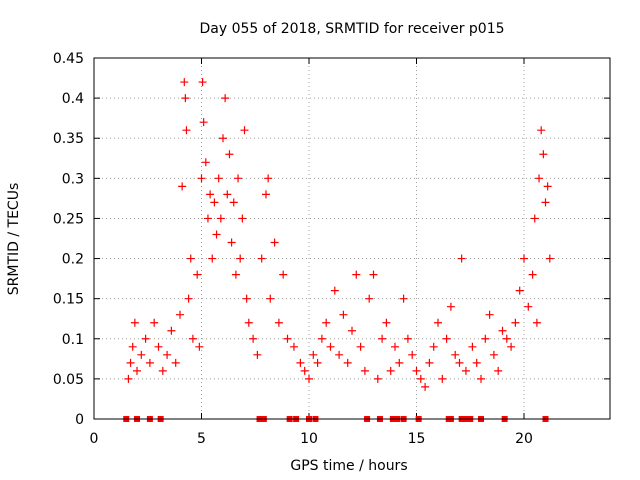 This screenshot has height=480, width=640. What do you see at coordinates (14, 239) in the screenshot?
I see `y-axis-label: SRMTID / TECUs` at bounding box center [14, 239].